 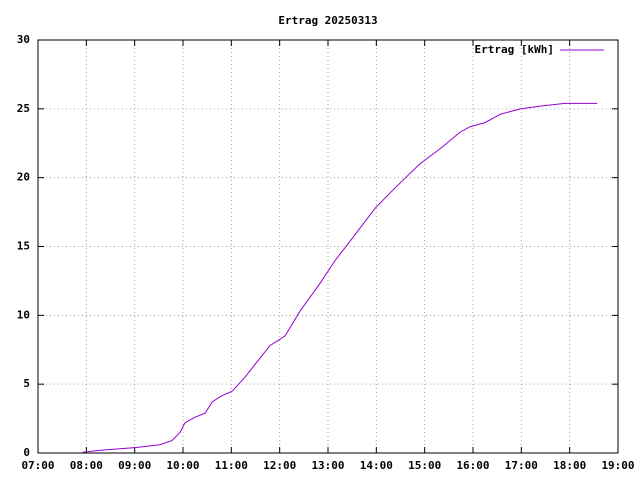 What do you see at coordinates (569, 465) in the screenshot?
I see `x-tick-label: 18:00` at bounding box center [569, 465].